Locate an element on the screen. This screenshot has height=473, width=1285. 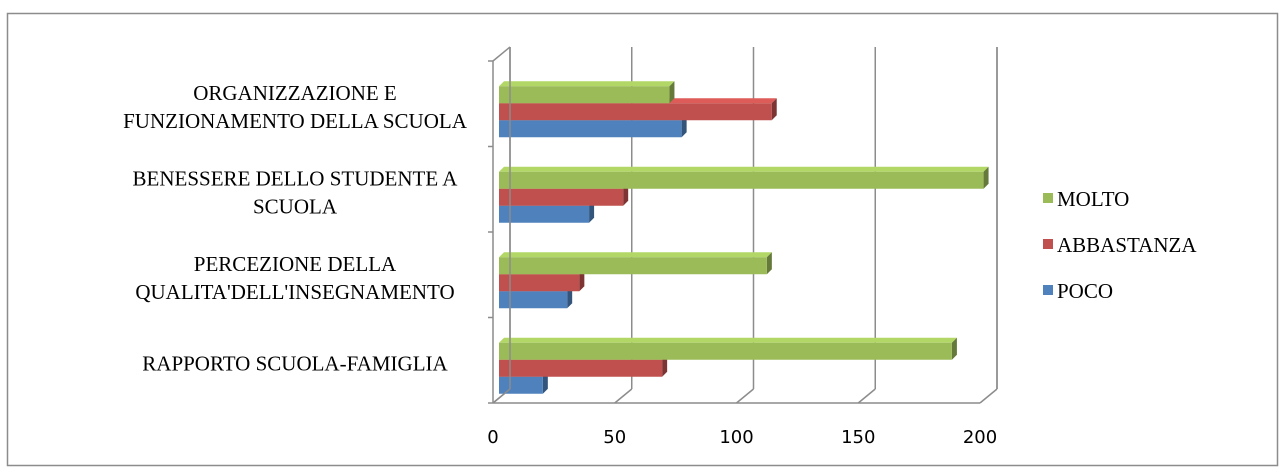
category-label: QUALITA'DELL'INSEGNAMENTO is located at coordinates (294, 292).